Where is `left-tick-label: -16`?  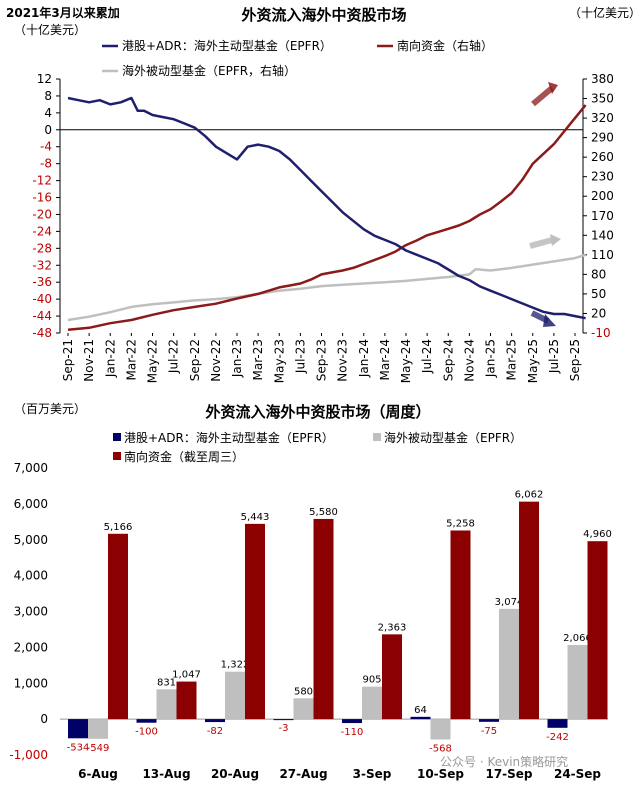 left-tick-label: -16 is located at coordinates (42, 198).